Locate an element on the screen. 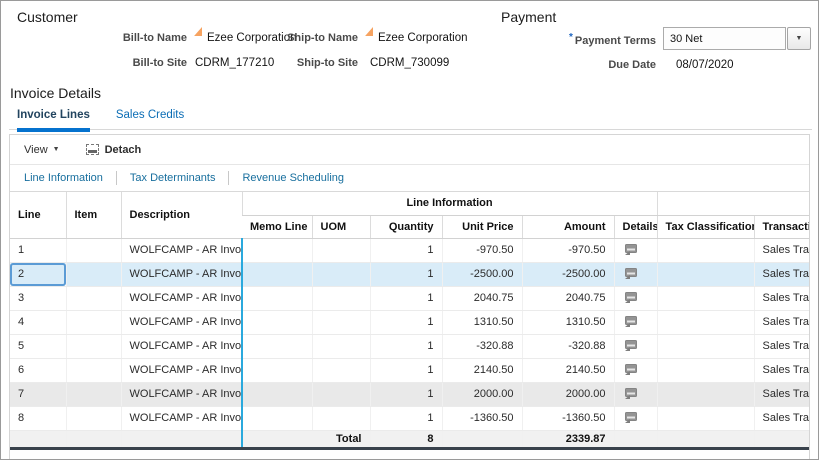  tab-invoice-lines: Invoice Lines is located at coordinates (53, 120).